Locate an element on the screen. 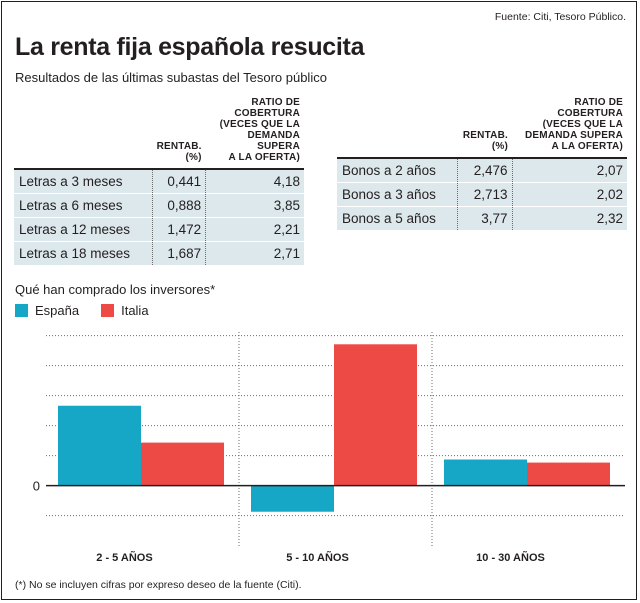 This screenshot has width=640, height=603. table-row: Bonos a 3 años 2,713 2,02 is located at coordinates (482, 194).